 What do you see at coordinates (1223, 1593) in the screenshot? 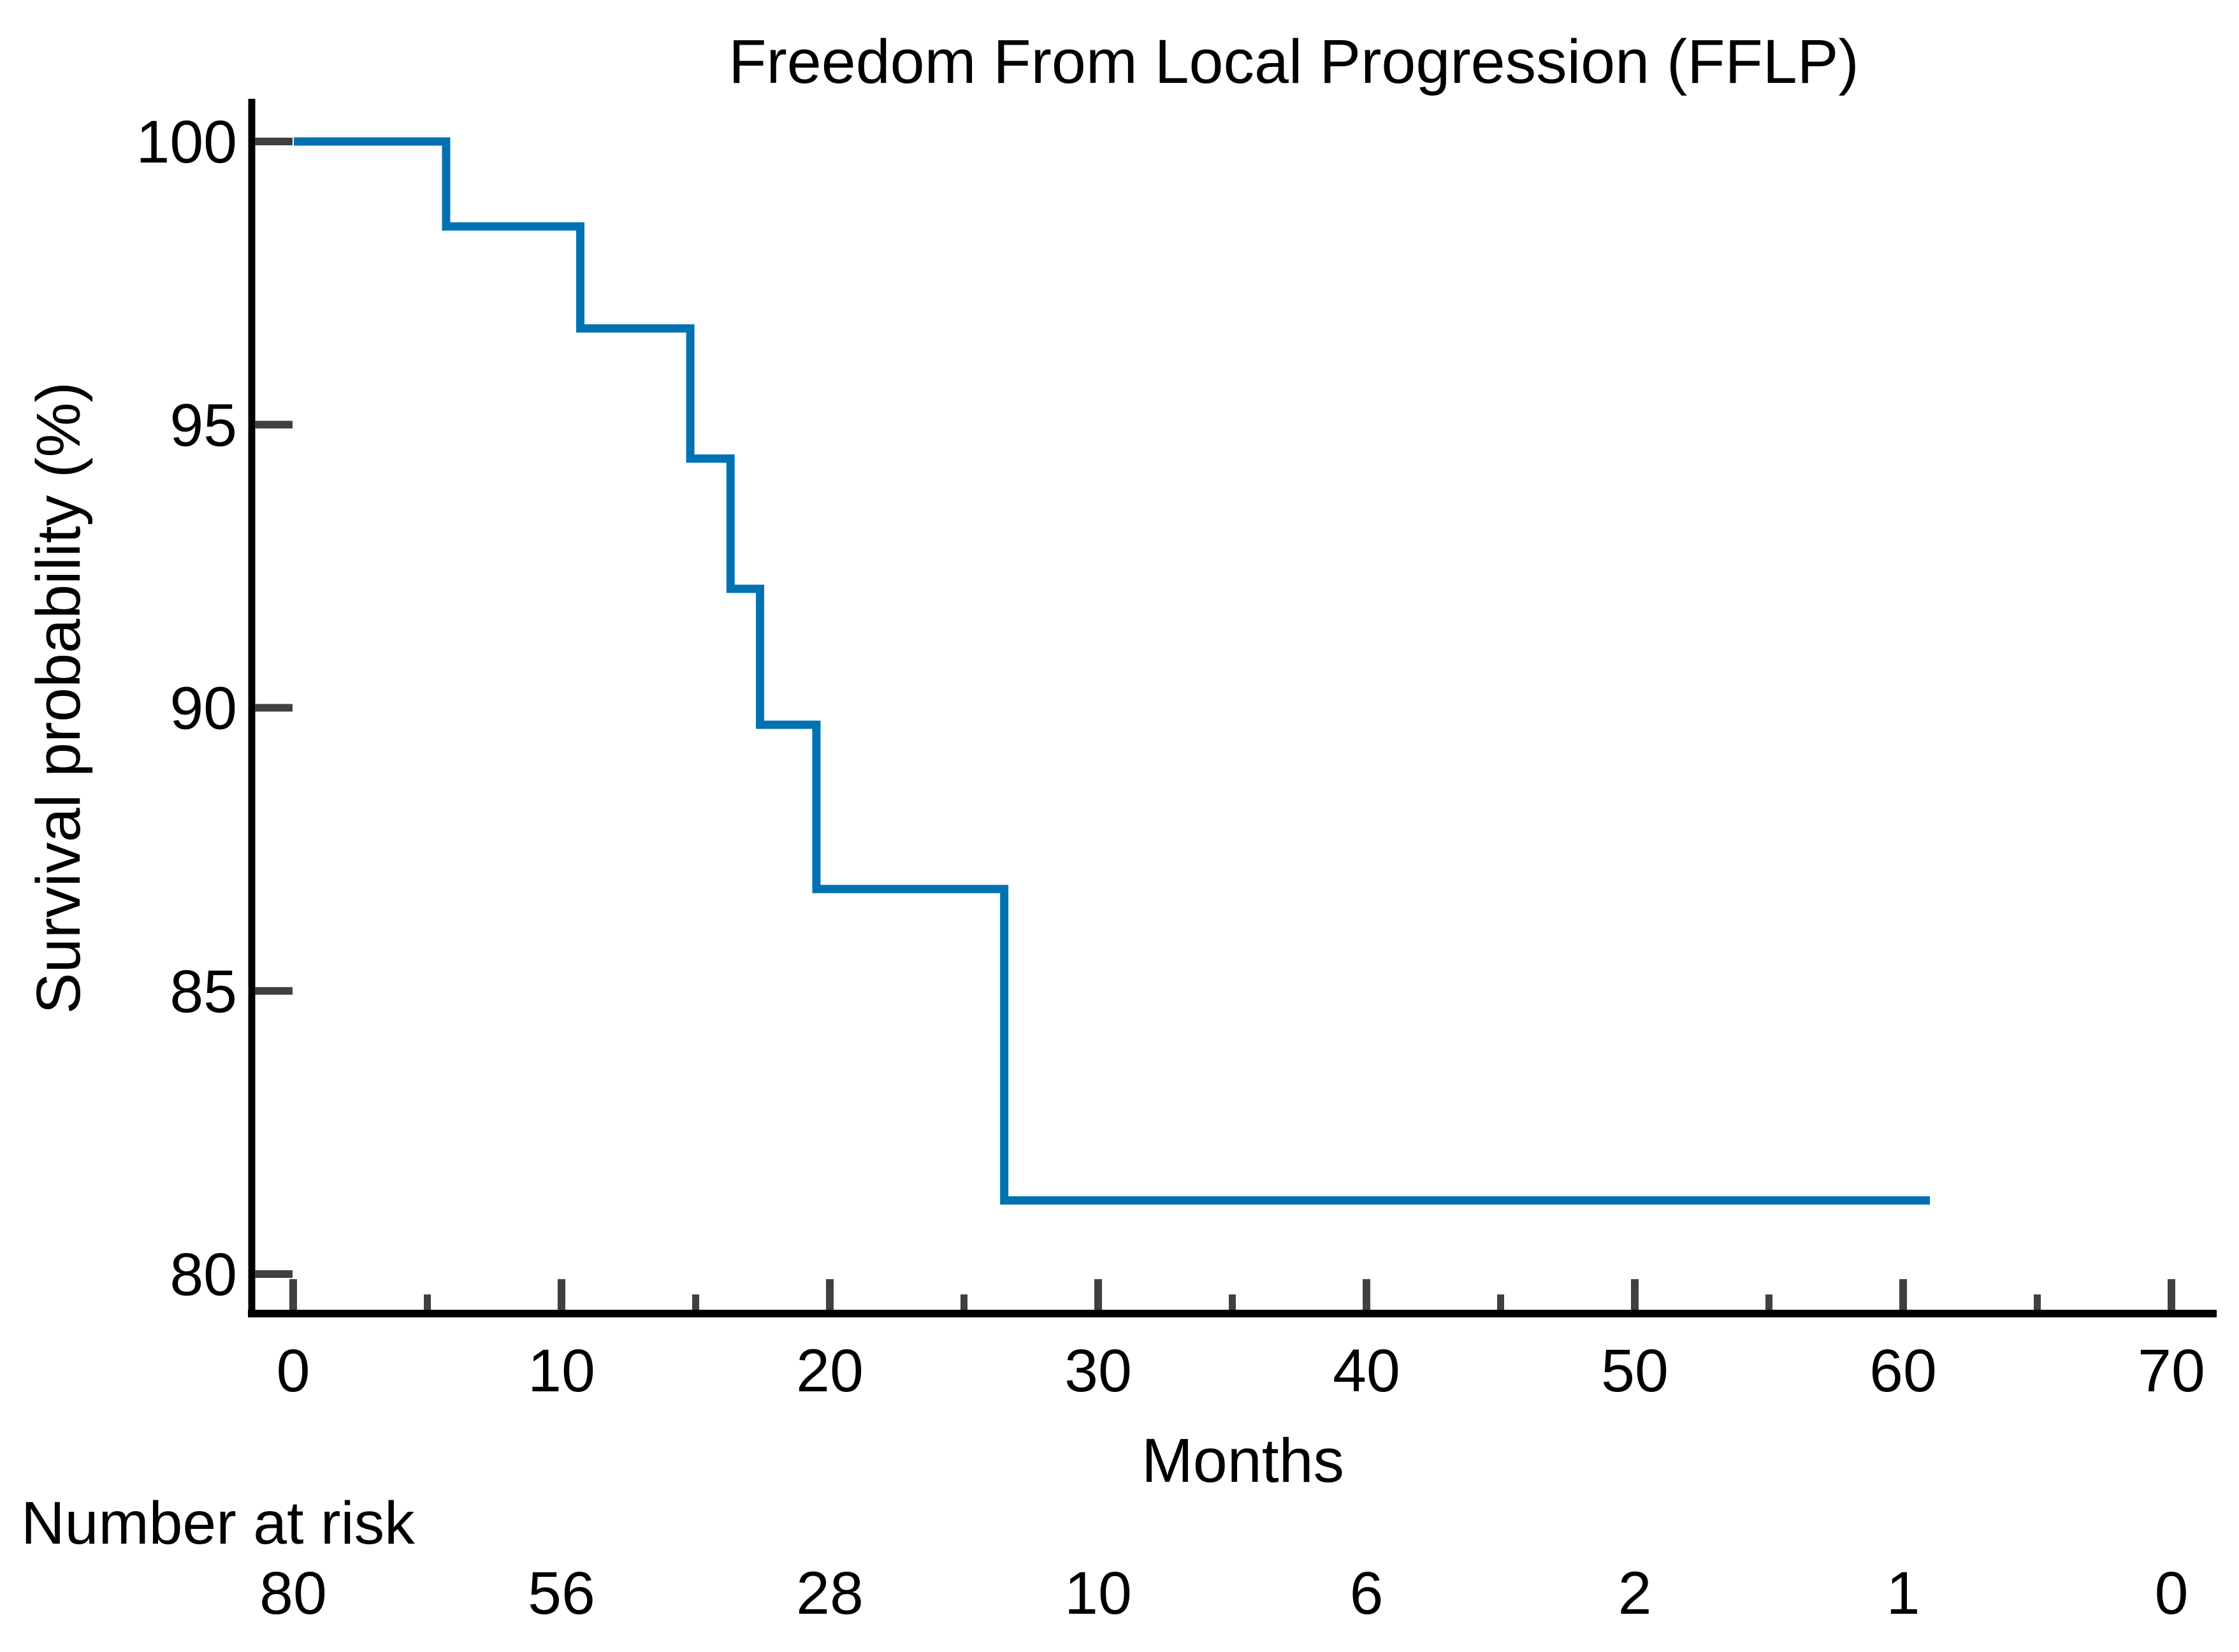
I see `number-at-risk-row: 80 56 28 10 6 2 1 0` at bounding box center [1223, 1593].